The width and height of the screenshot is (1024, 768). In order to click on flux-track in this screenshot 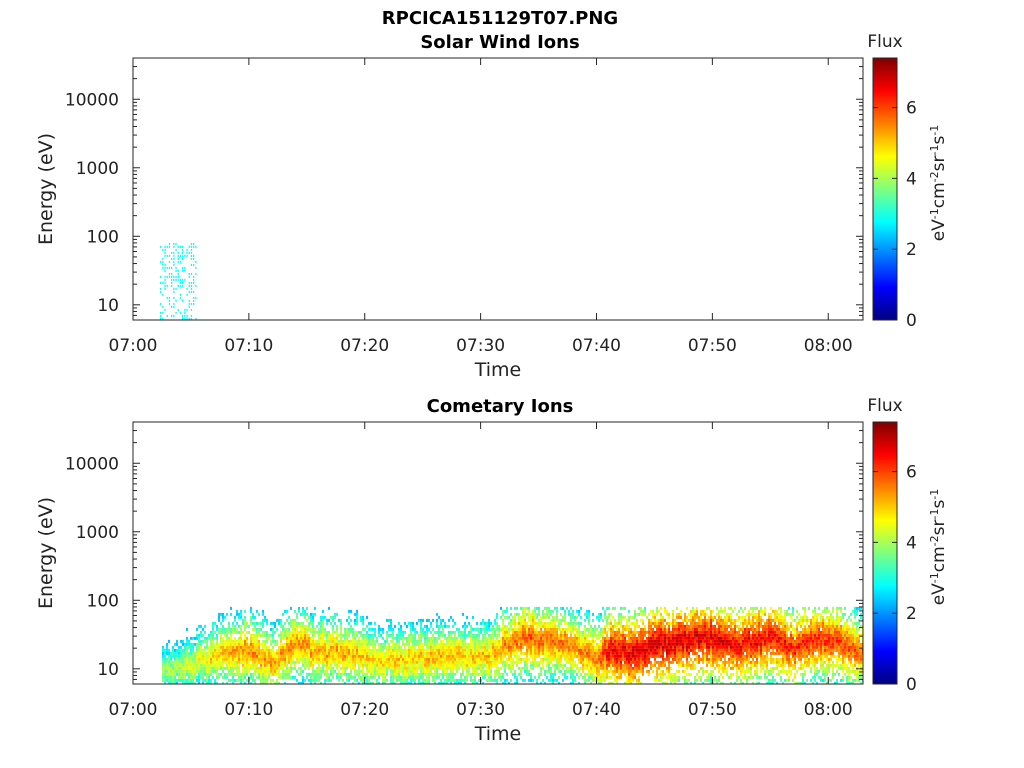, I will do `click(512, 645)`.